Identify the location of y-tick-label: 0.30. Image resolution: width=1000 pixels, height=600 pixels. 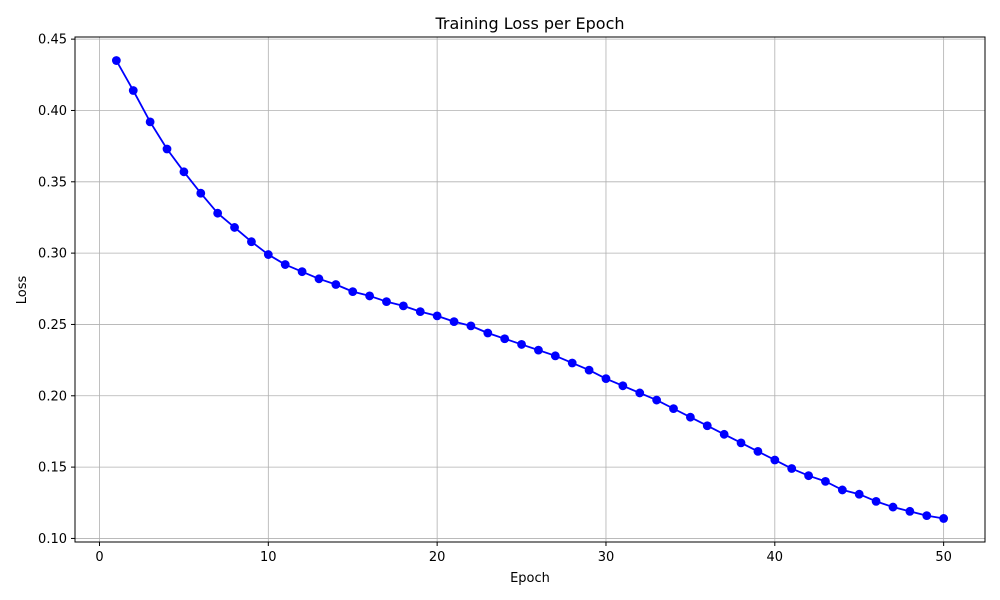
(52, 254).